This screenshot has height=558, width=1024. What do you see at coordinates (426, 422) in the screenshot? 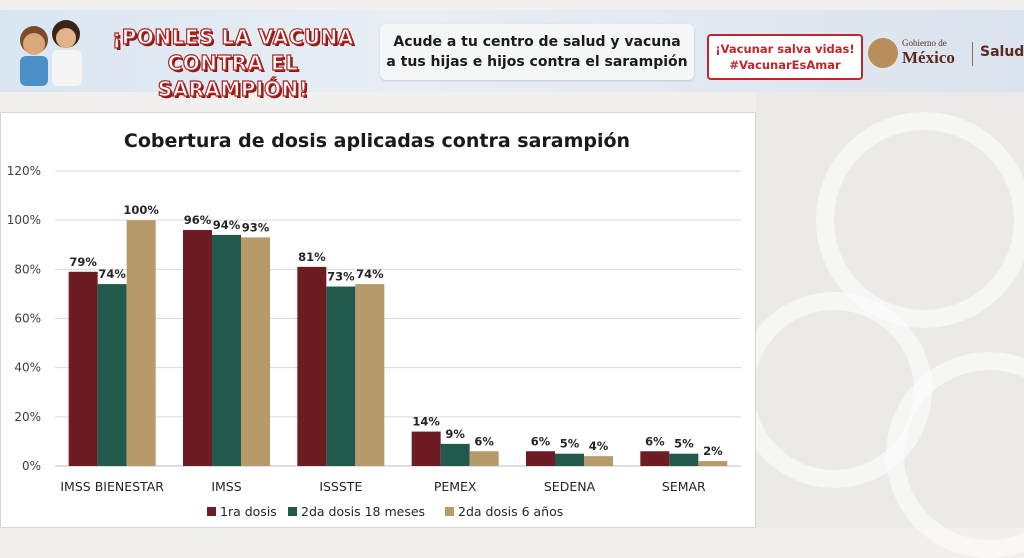
I see `data-label: 14%` at bounding box center [426, 422].